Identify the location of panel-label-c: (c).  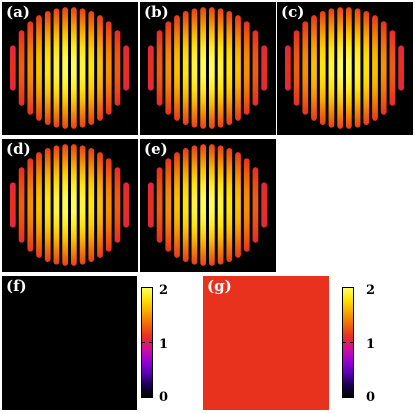
(293, 12).